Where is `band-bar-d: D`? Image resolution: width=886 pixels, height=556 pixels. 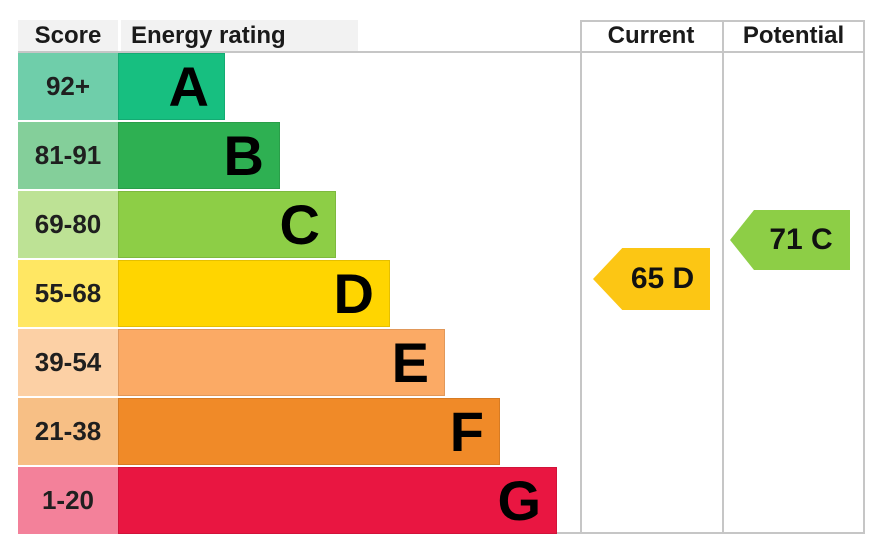
band-bar-d: D is located at coordinates (254, 293).